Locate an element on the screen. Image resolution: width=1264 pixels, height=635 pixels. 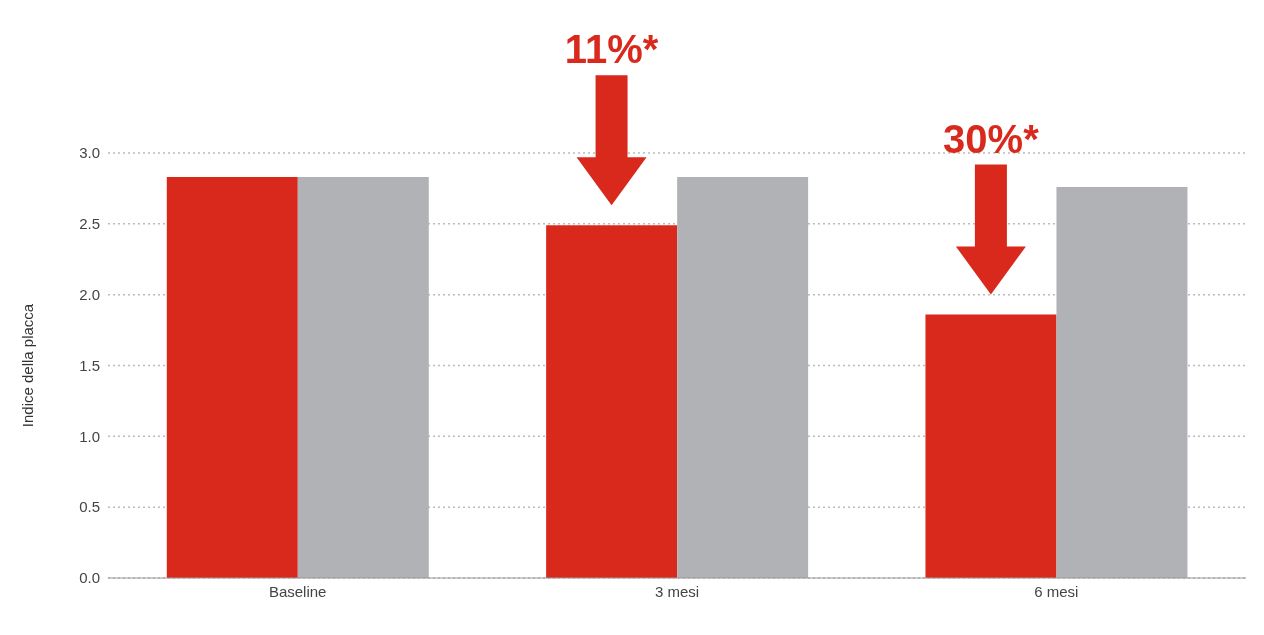
y-tick-label: 1.0 is located at coordinates (89, 436).